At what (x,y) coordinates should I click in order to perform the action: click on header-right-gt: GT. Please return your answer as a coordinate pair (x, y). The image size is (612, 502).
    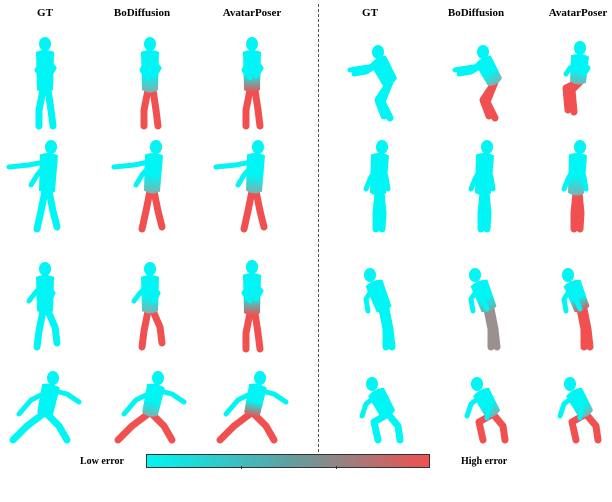
    Looking at the image, I should click on (370, 13).